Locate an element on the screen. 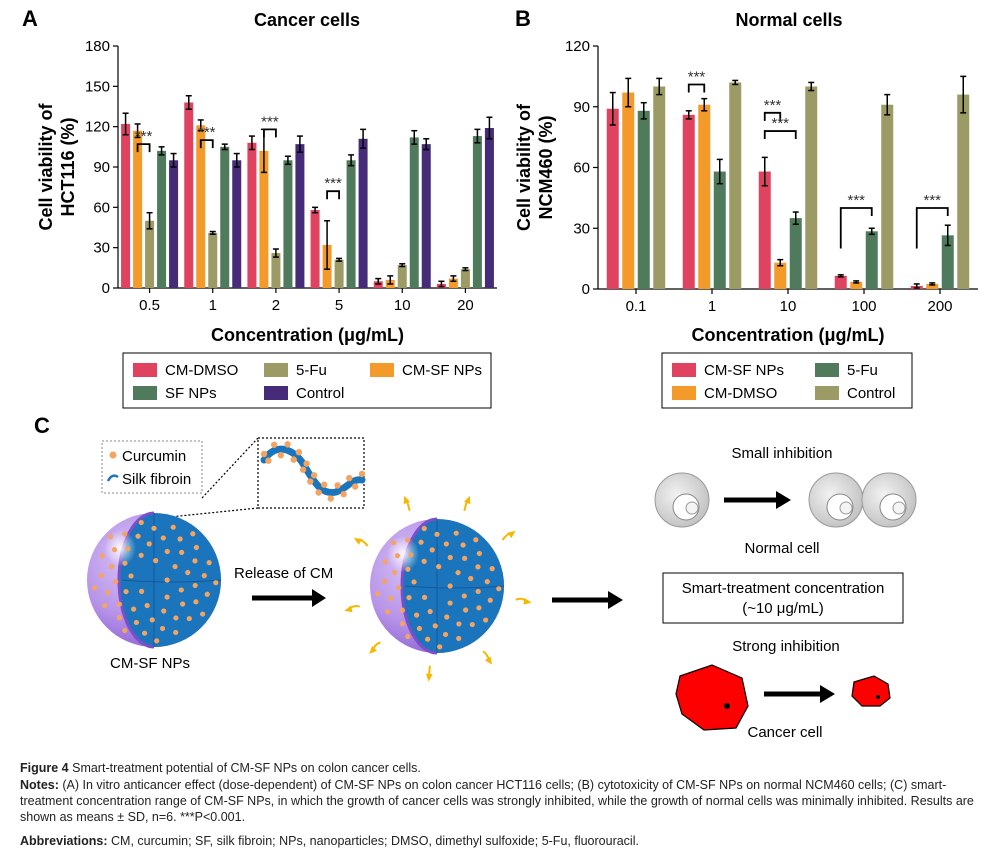 This screenshot has width=1004, height=850. x-tick-label: 20 is located at coordinates (465, 305).